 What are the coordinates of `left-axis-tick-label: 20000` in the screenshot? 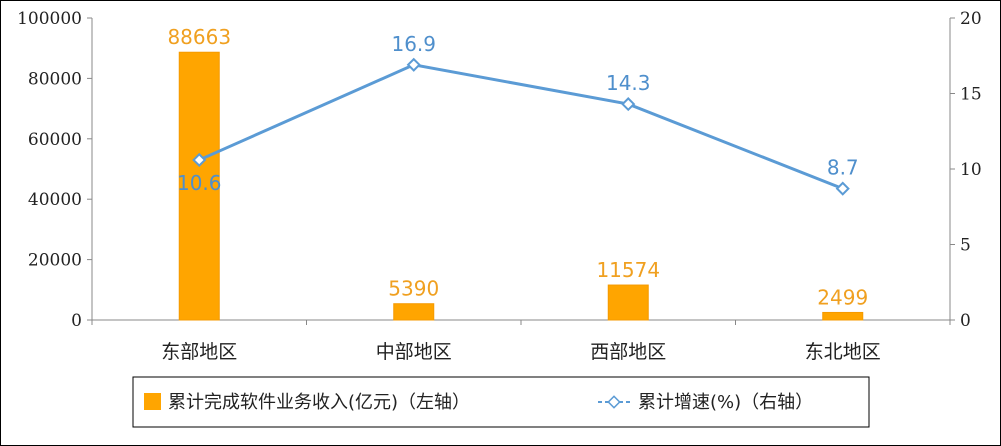 It's located at (55, 261).